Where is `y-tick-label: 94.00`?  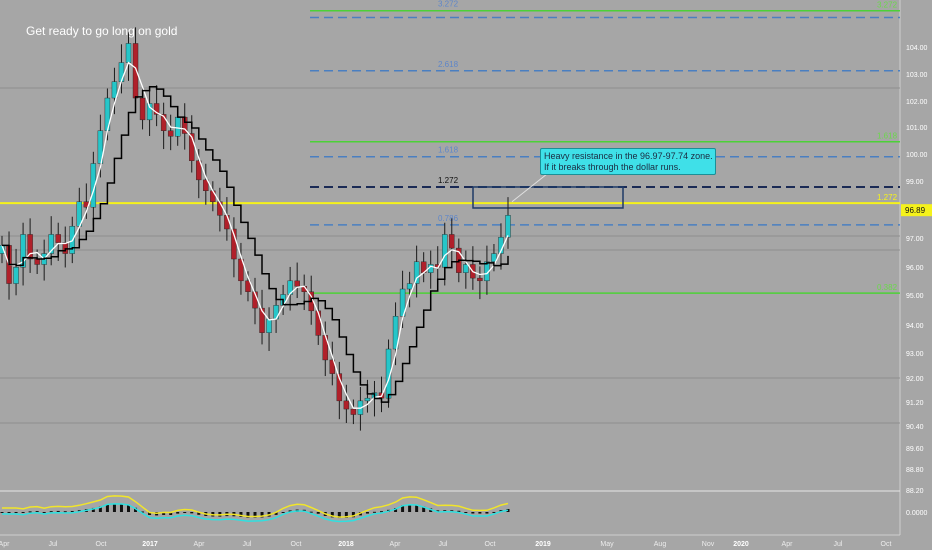
y-tick-label: 94.00 is located at coordinates (915, 326).